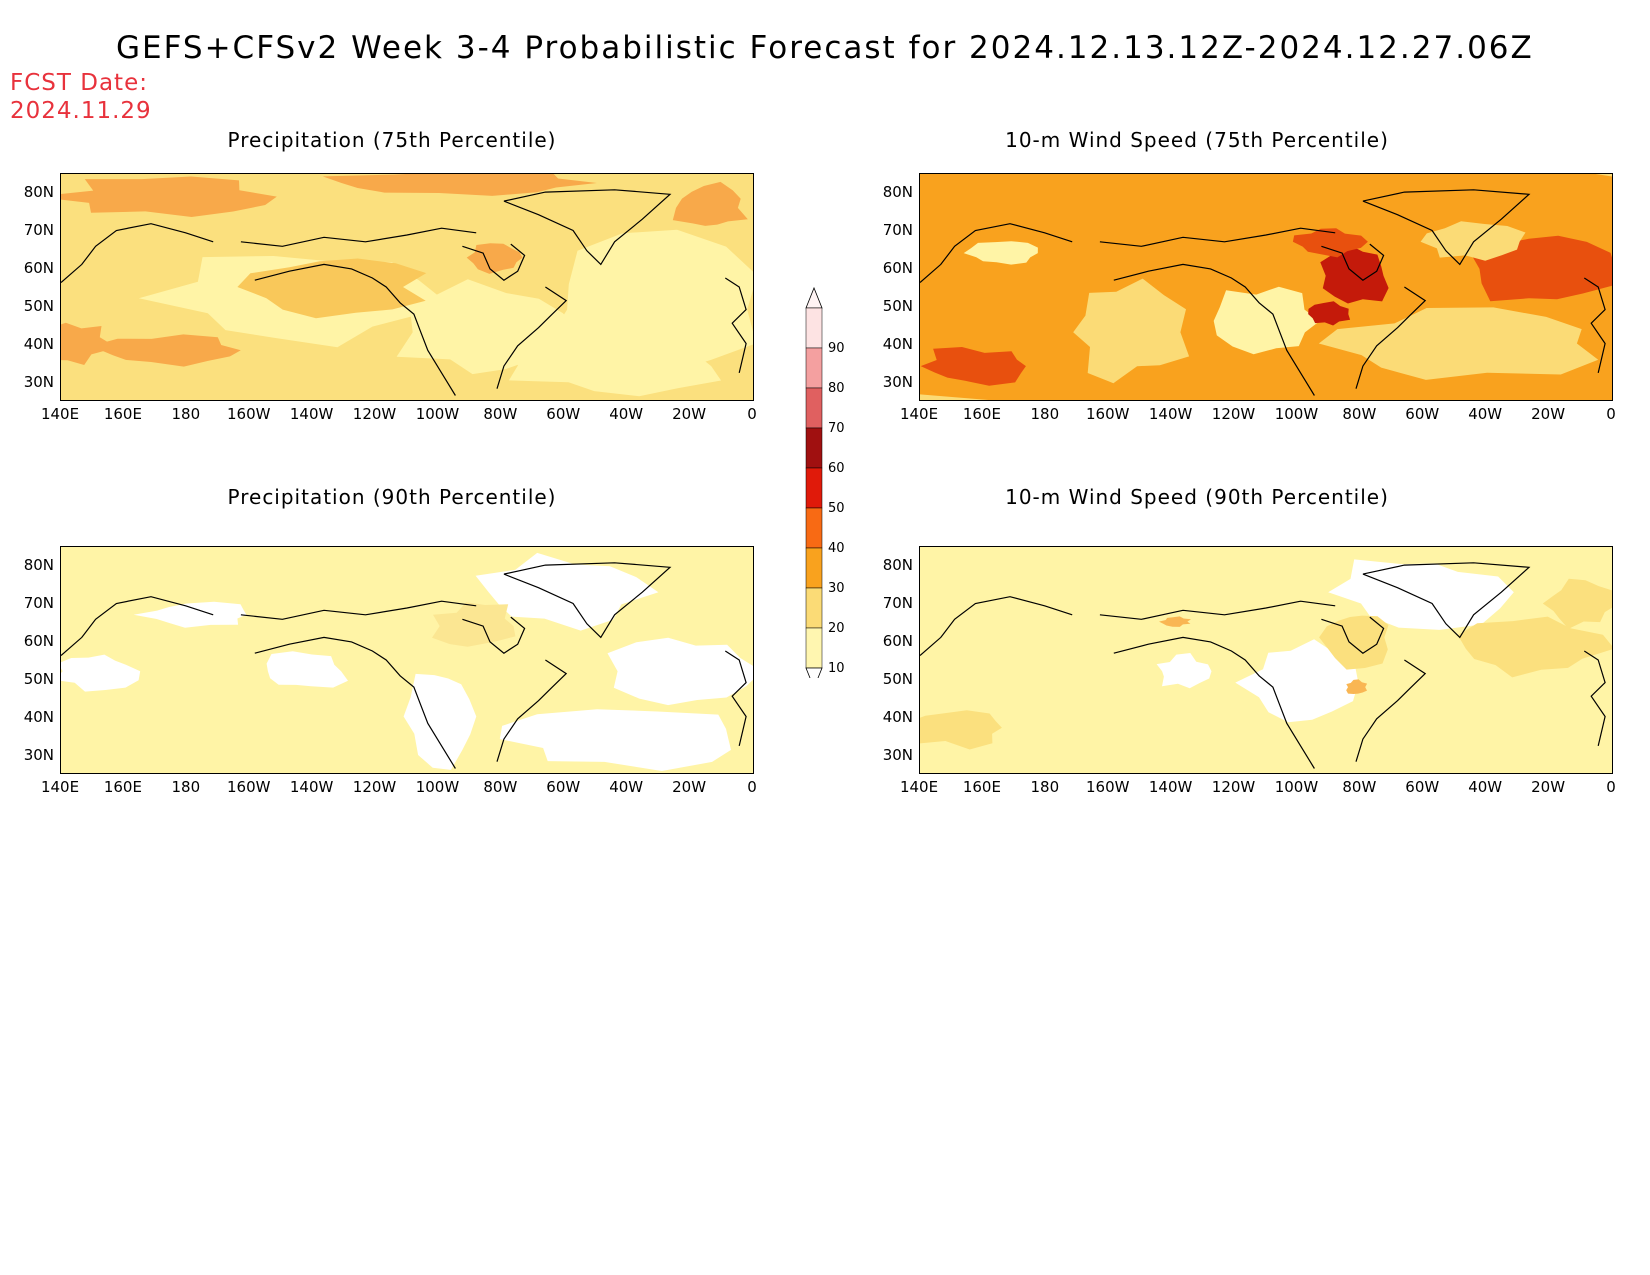 Image resolution: width=1650 pixels, height=1275 pixels. I want to click on colorbar-cap-bottom, so click(814, 672).